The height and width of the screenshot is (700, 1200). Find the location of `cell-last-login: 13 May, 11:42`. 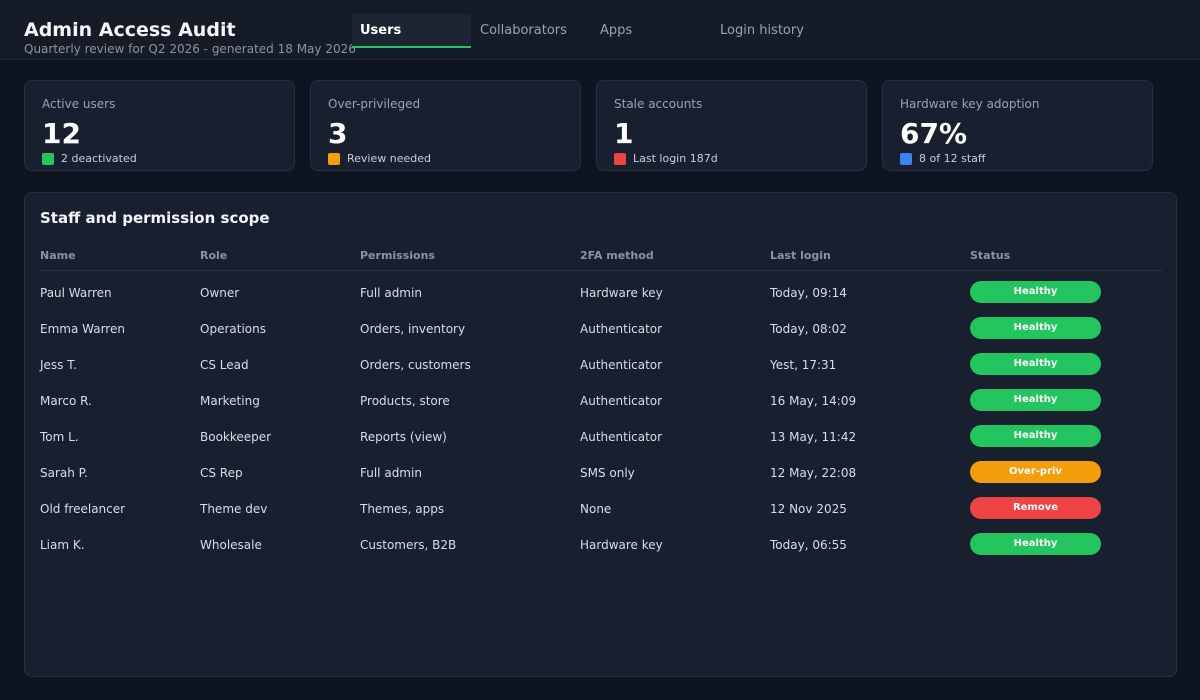

cell-last-login: 13 May, 11:42 is located at coordinates (813, 437).